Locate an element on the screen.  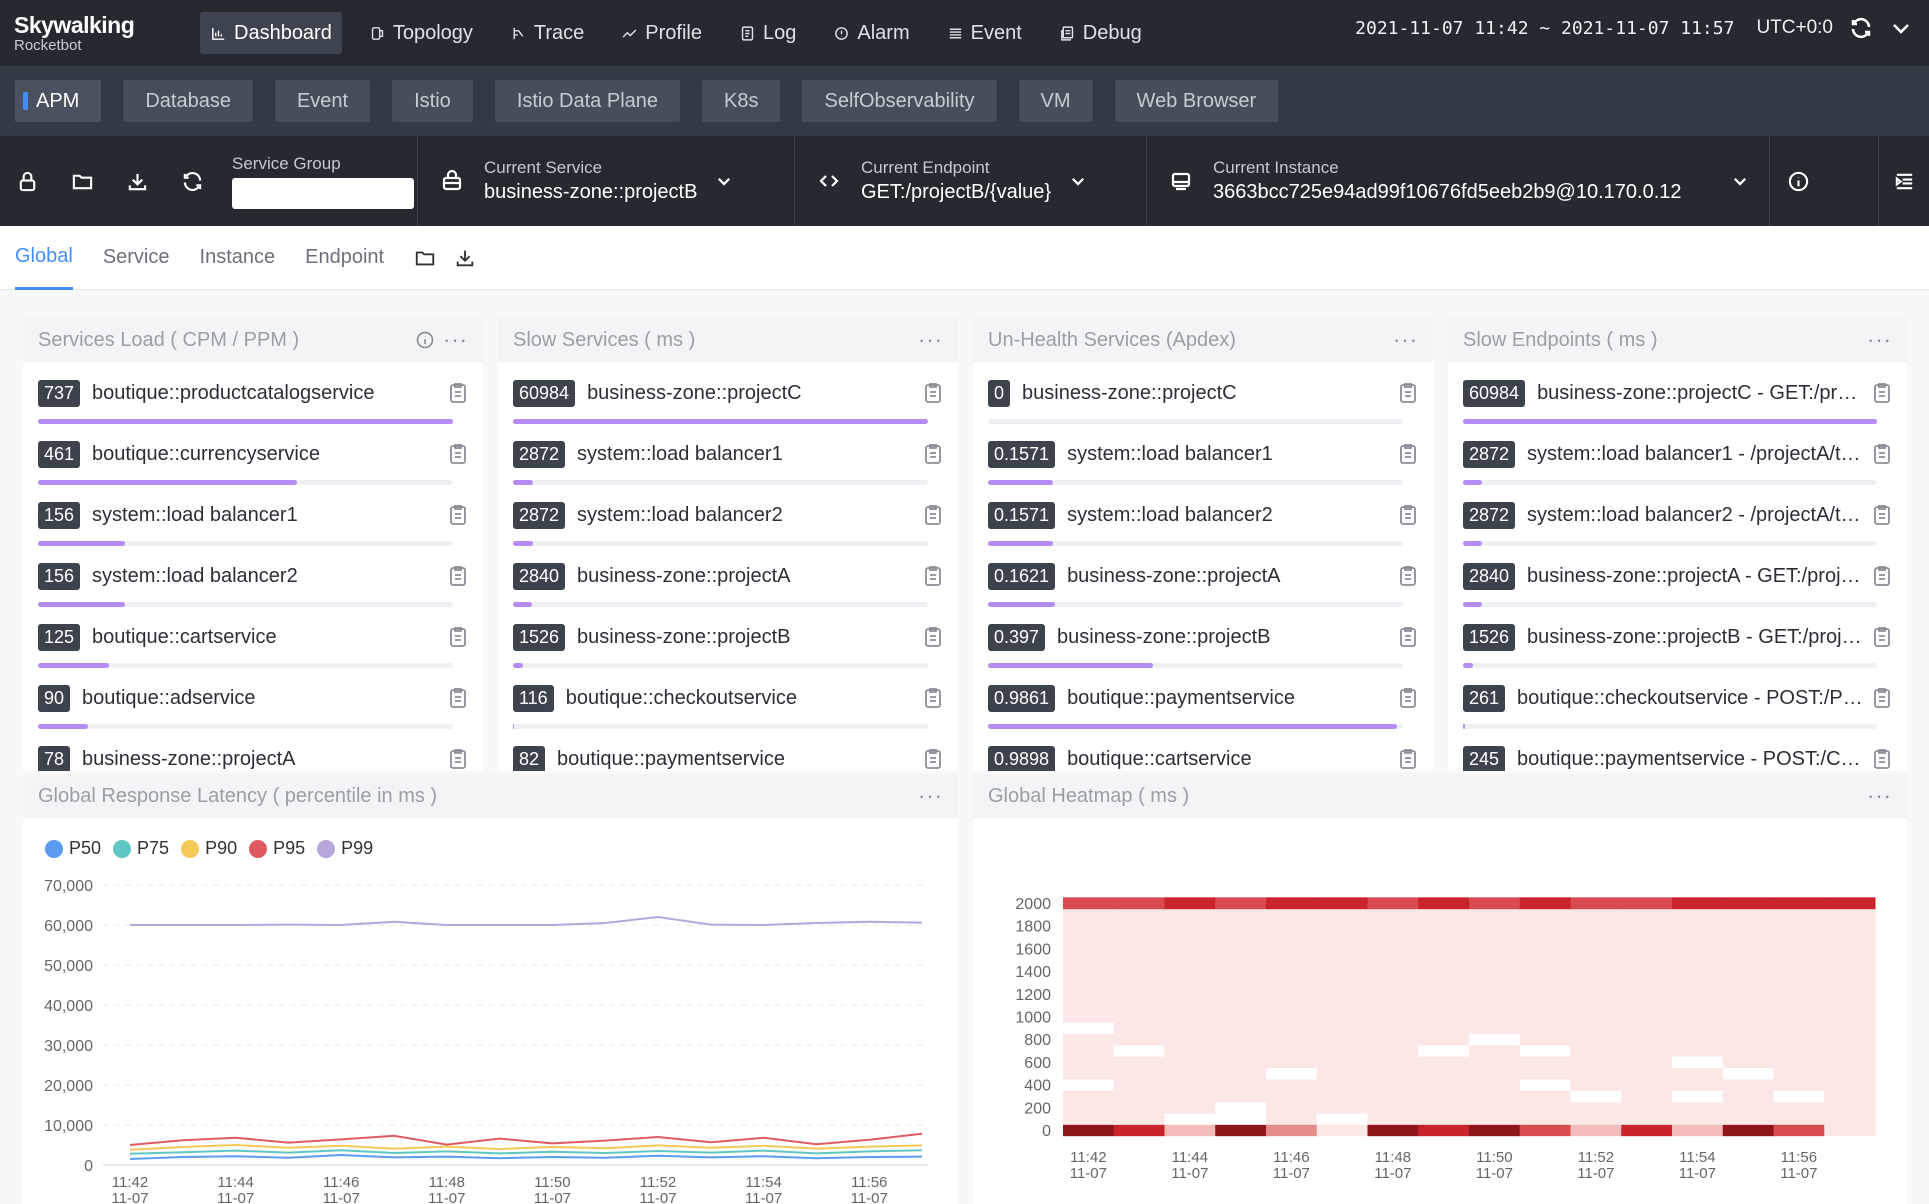
nav-trace: Trace is located at coordinates (547, 33).